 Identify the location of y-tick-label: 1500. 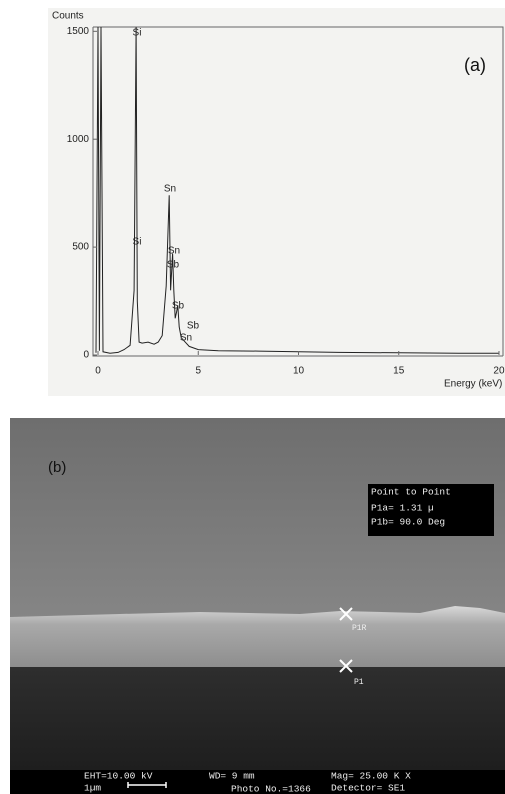
(78, 31).